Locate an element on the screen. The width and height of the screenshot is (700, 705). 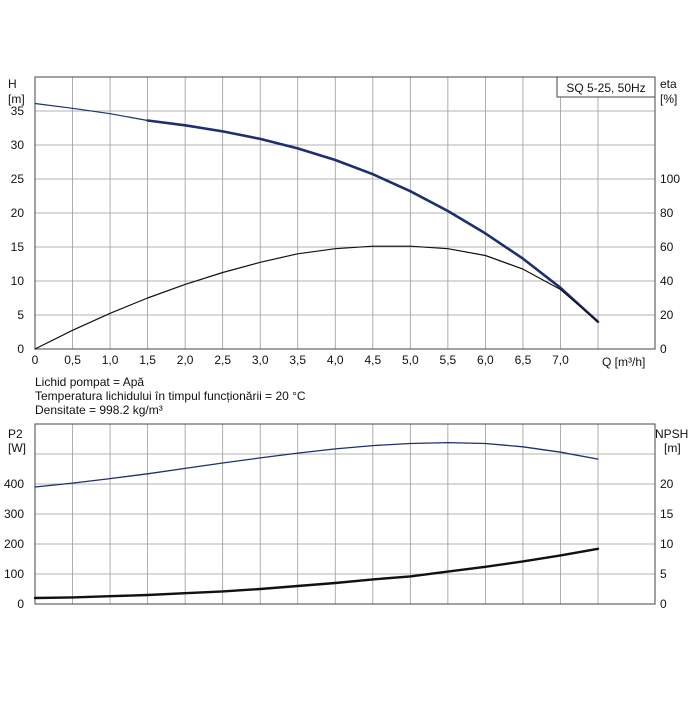
bottom-right-y-tick-label: 10 is located at coordinates (667, 544).